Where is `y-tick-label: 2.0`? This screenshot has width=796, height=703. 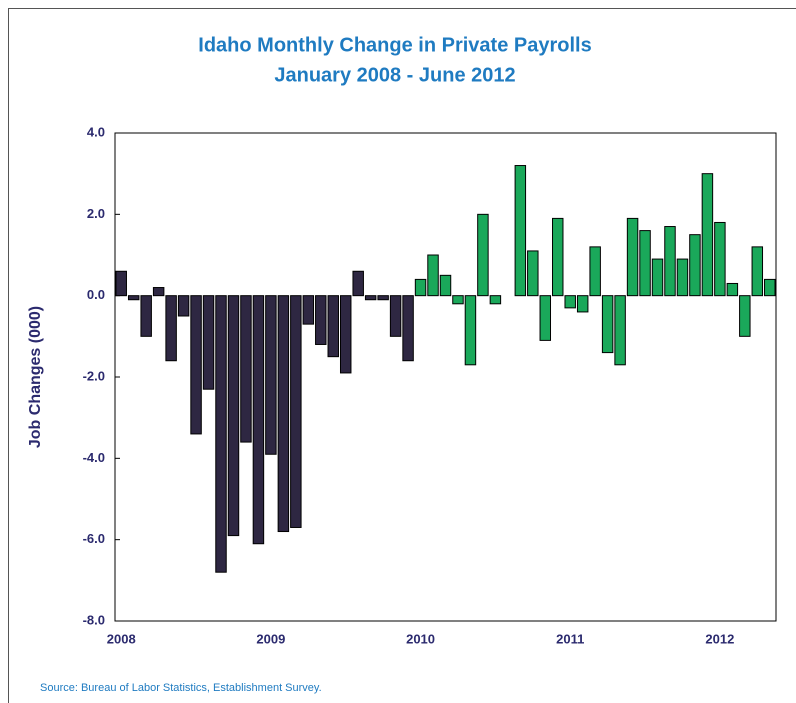 y-tick-label: 2.0 is located at coordinates (96, 213).